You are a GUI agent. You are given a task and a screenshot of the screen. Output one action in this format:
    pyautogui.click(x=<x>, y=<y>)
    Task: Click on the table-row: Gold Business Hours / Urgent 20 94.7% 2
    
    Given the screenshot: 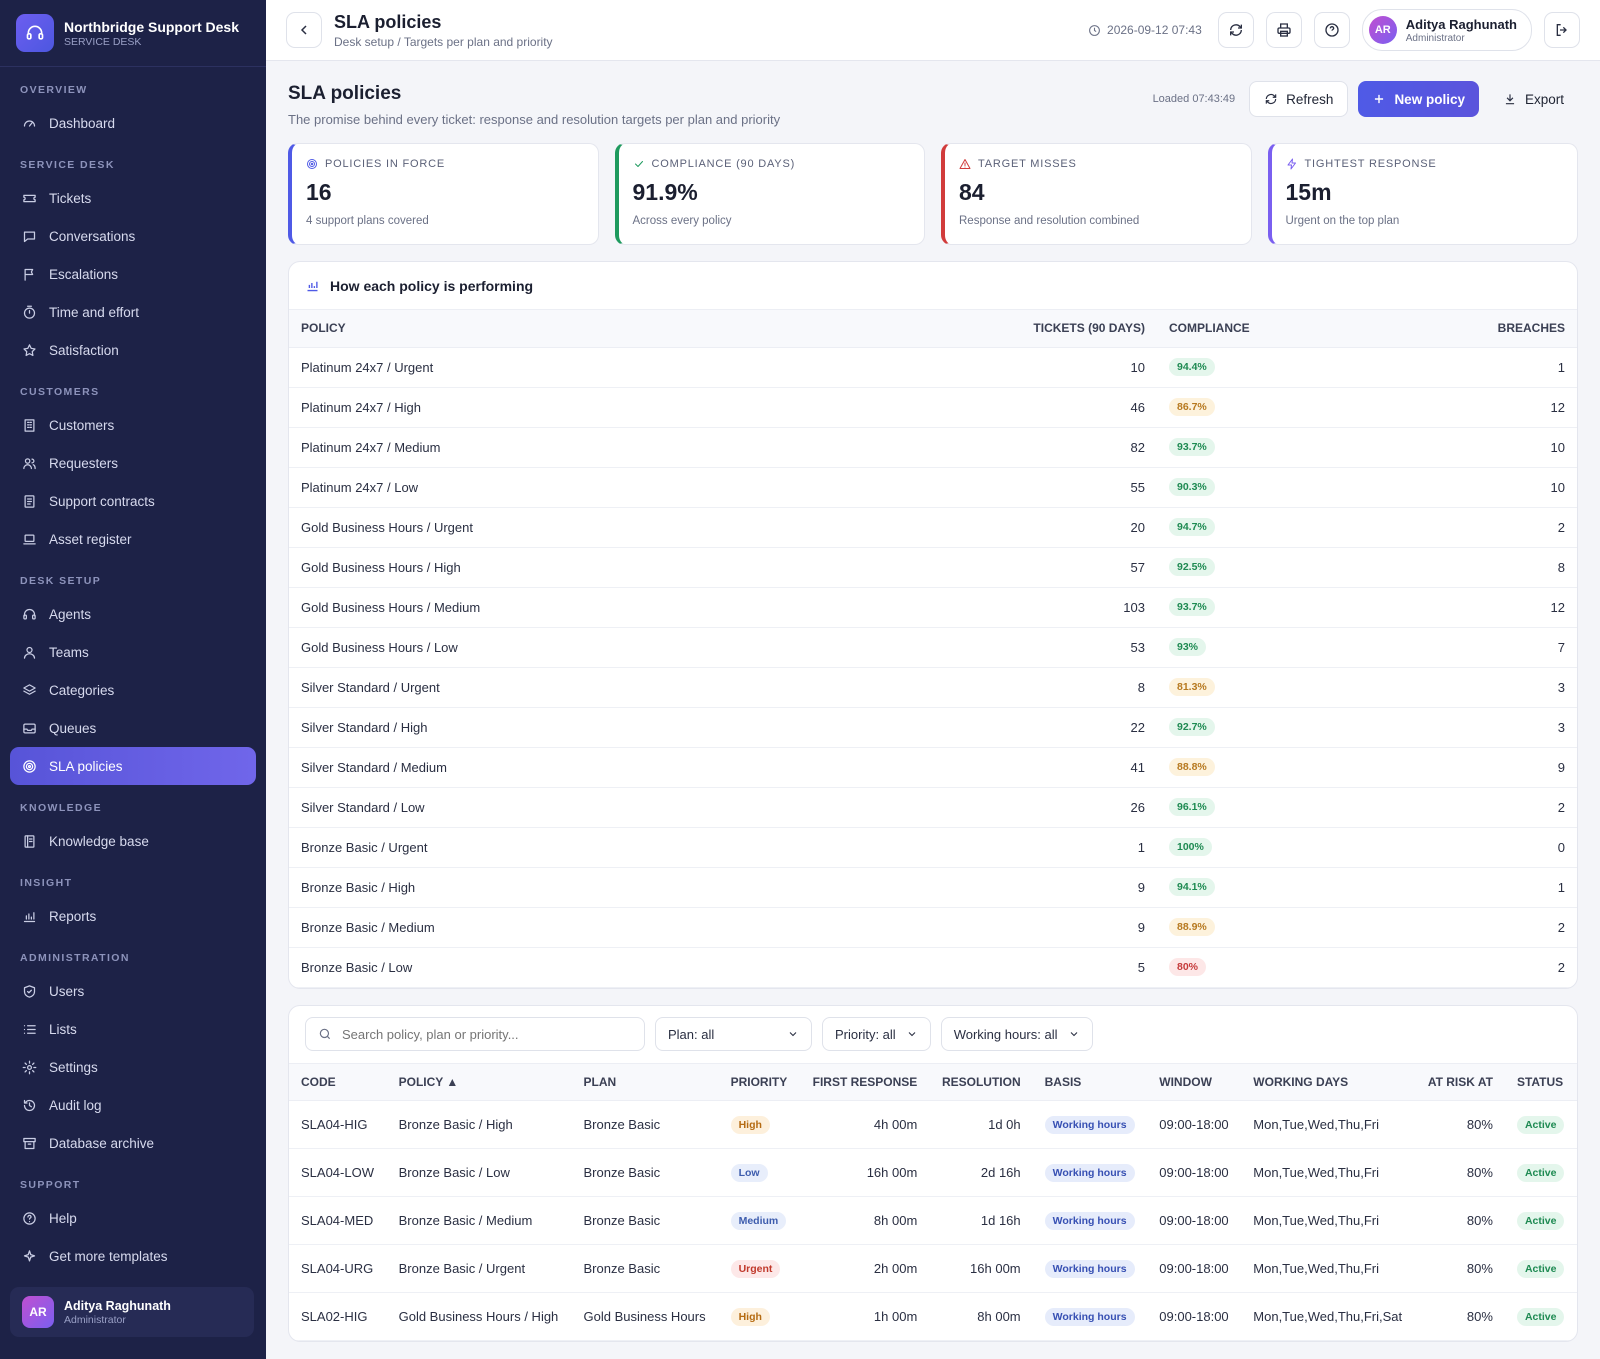 What is the action you would take?
    pyautogui.click(x=933, y=527)
    